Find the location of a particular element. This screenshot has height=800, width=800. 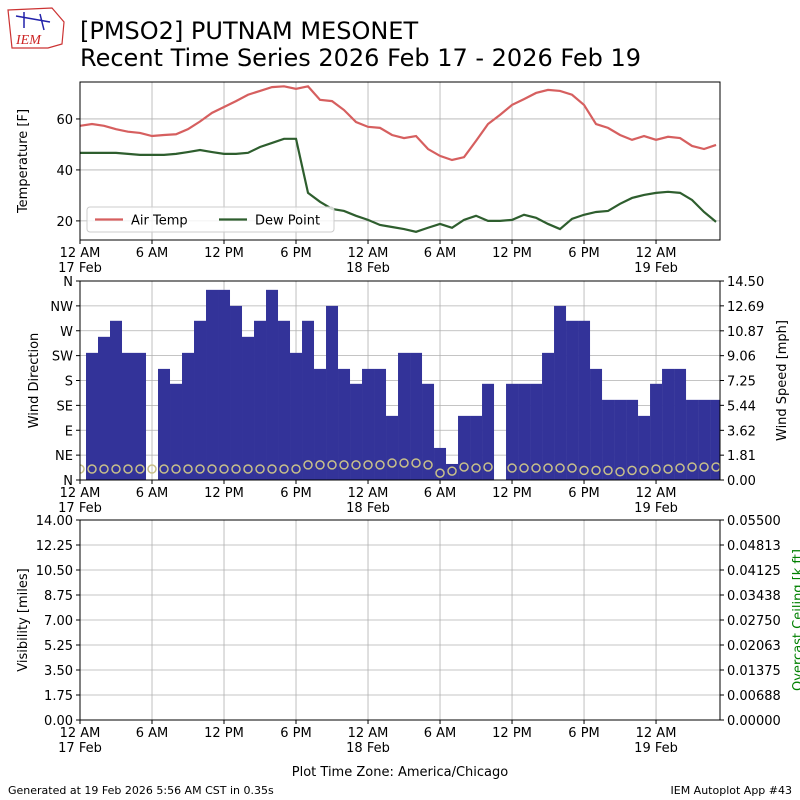

y2-tick-label: 0.00000 is located at coordinates (754, 721).